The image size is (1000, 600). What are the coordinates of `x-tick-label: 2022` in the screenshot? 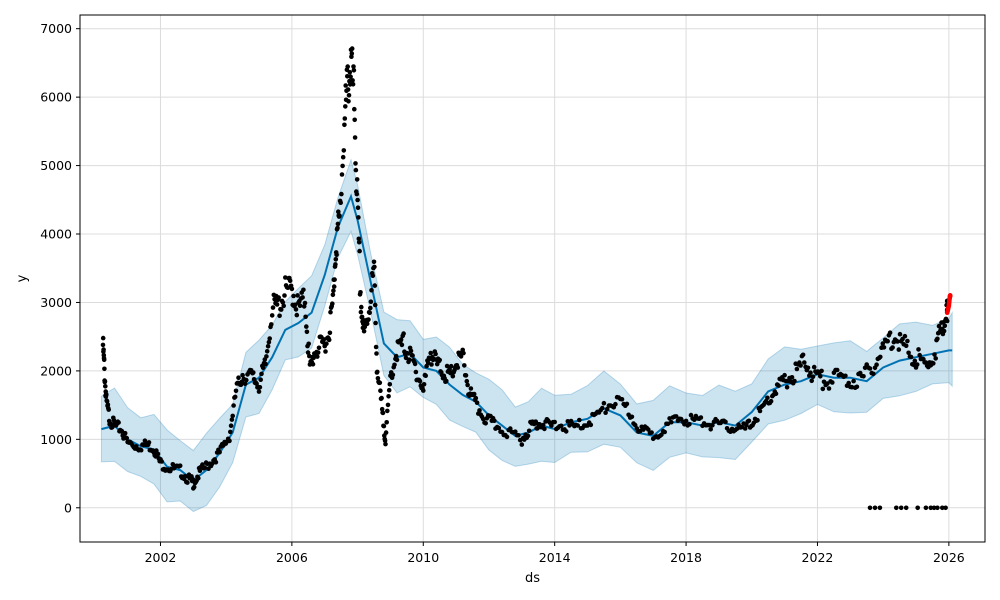 It's located at (818, 557).